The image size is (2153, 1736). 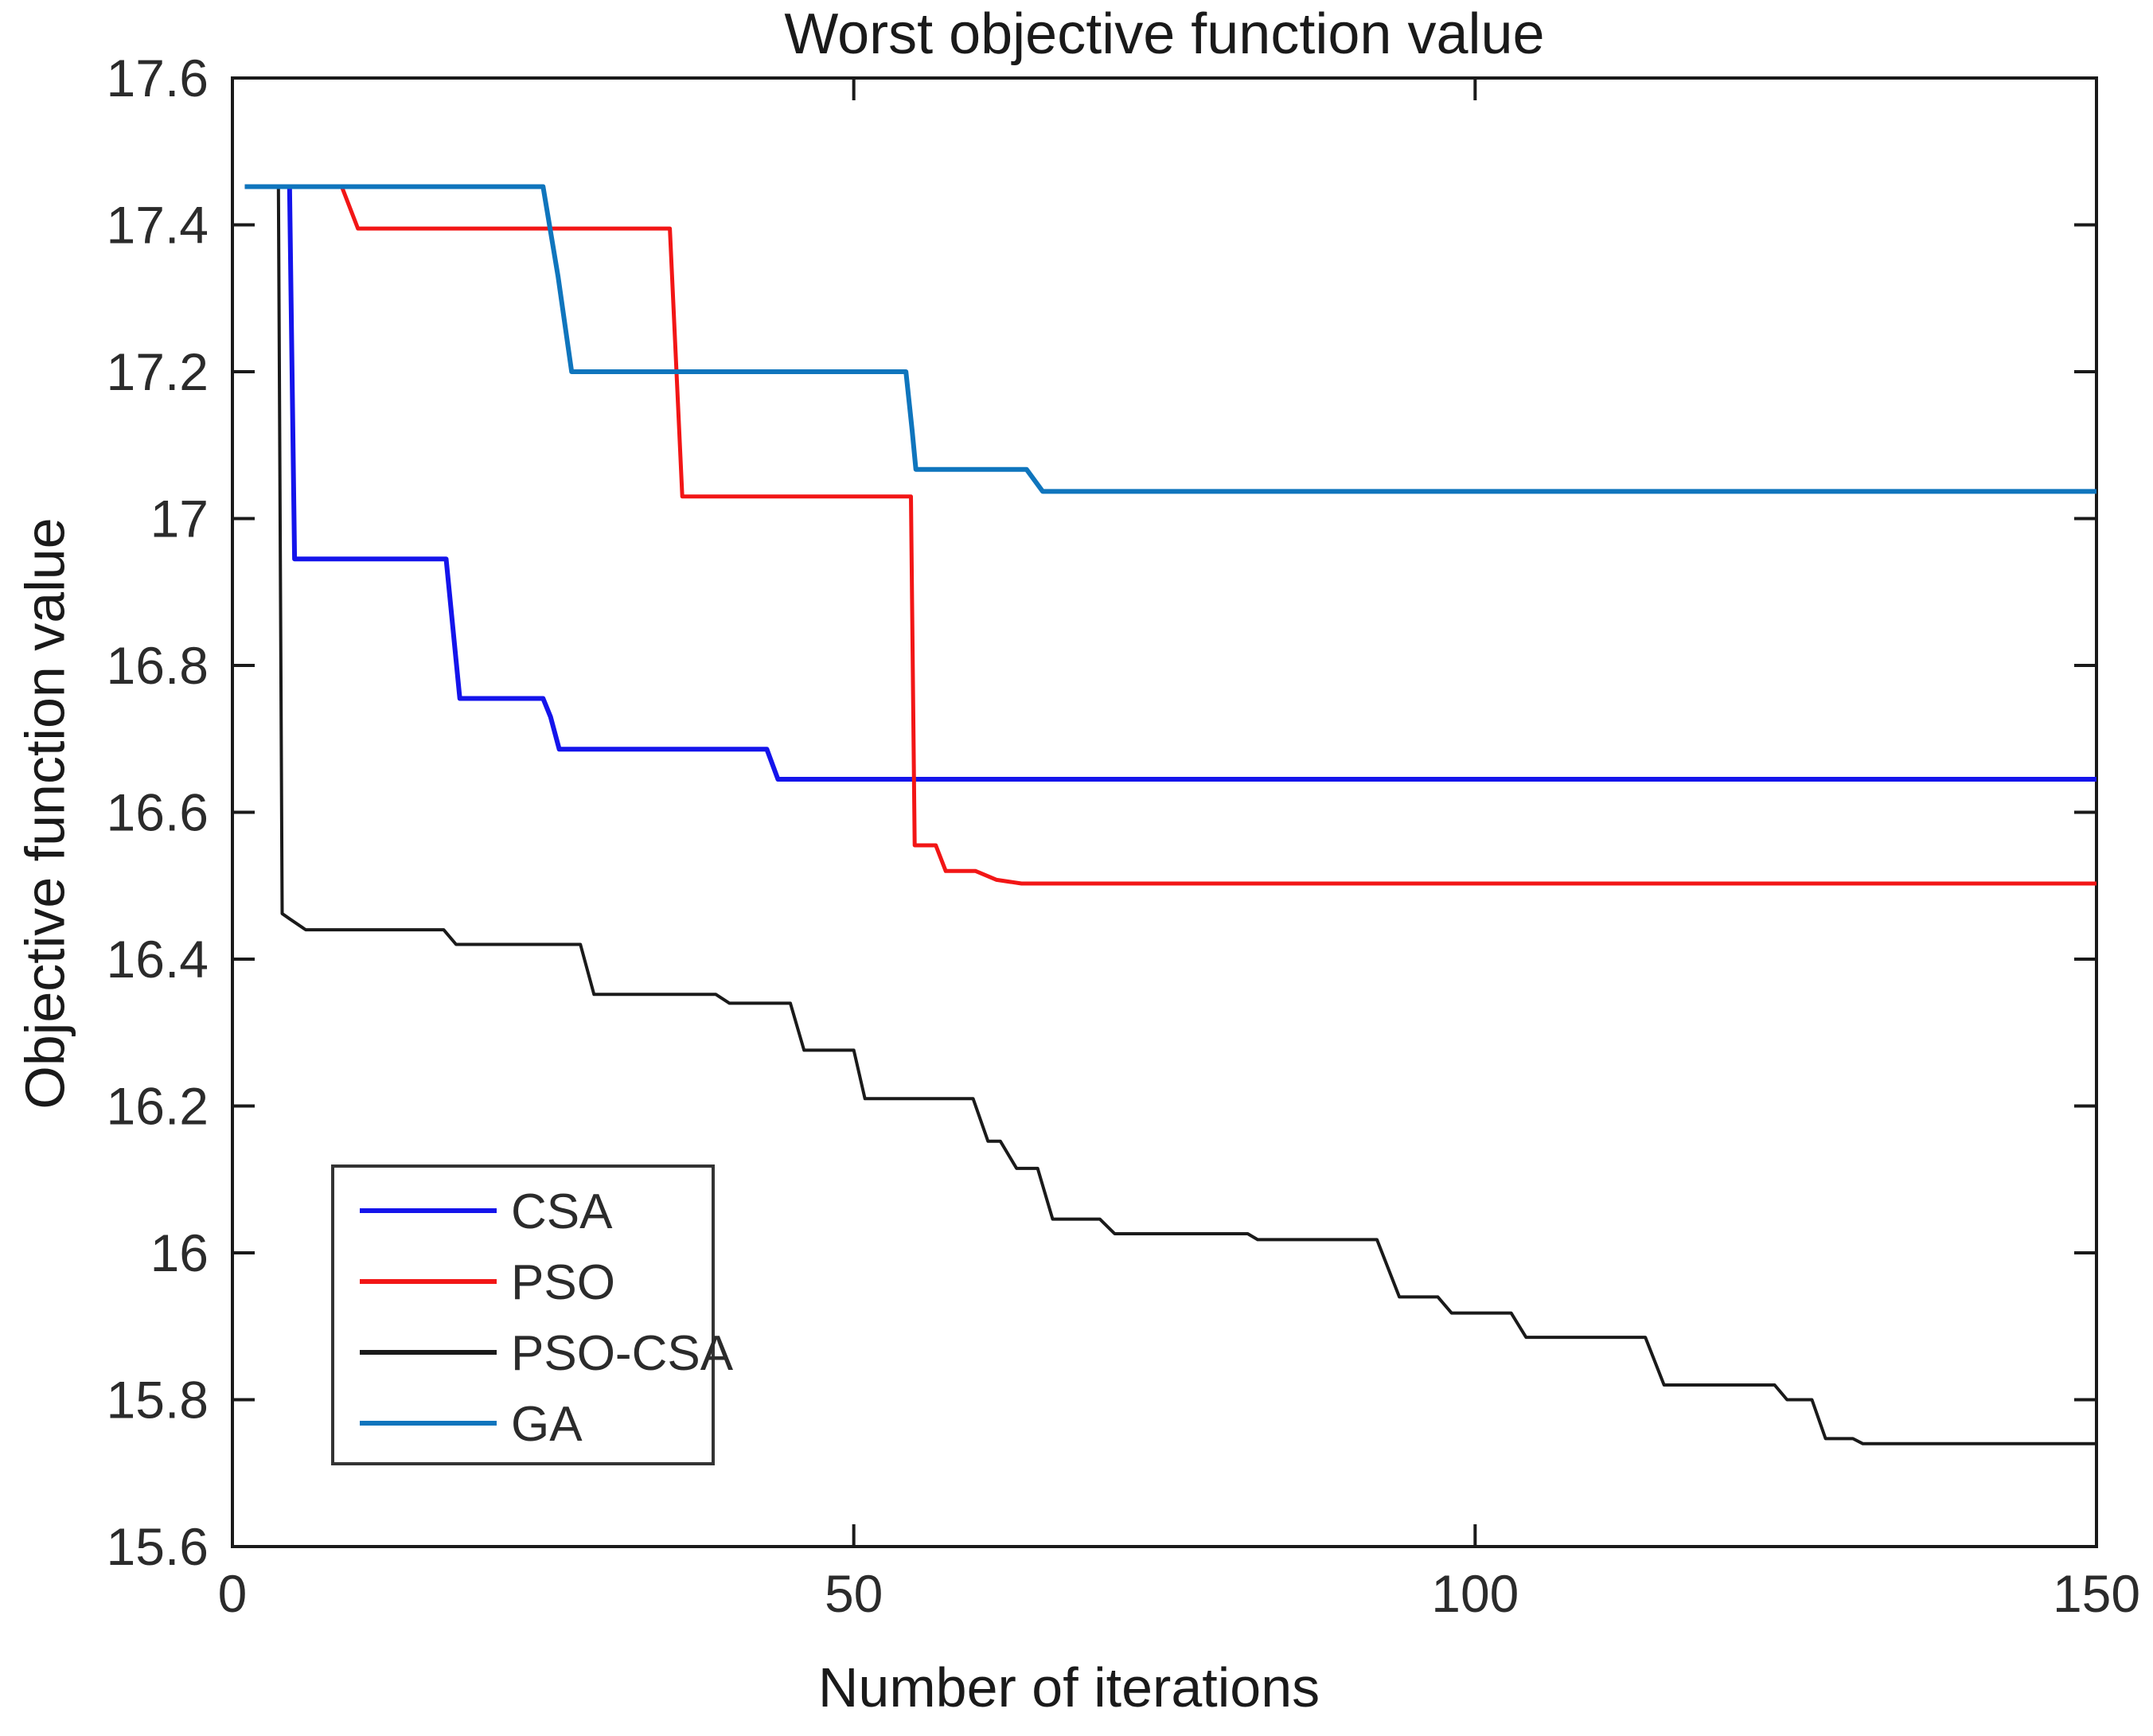 I want to click on y-tick-label: 17.6, so click(x=158, y=78).